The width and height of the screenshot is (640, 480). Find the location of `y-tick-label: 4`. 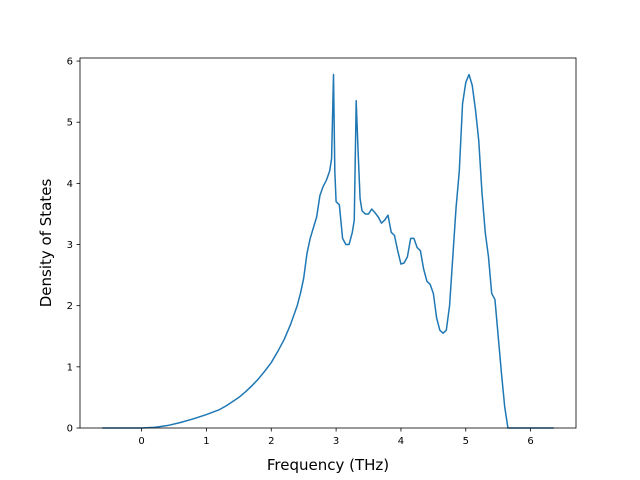

y-tick-label: 4 is located at coordinates (70, 184).